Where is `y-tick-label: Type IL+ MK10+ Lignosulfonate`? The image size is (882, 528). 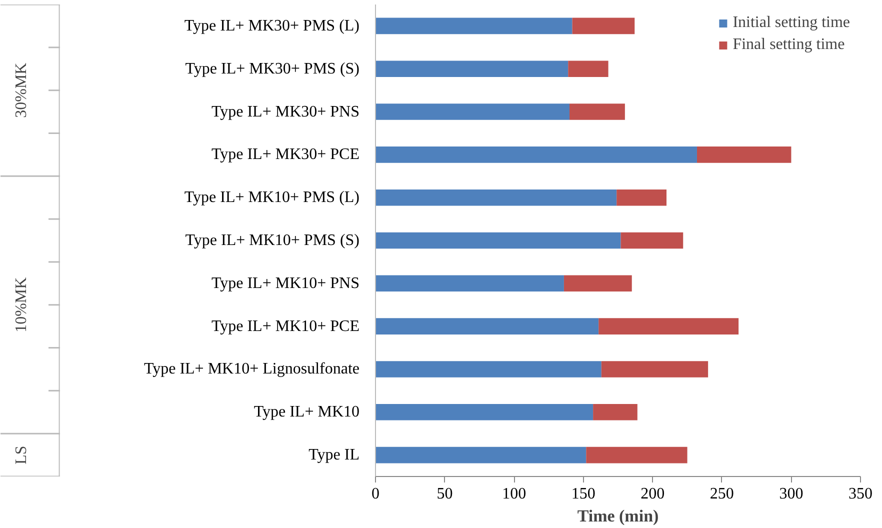 y-tick-label: Type IL+ MK10+ Lignosulfonate is located at coordinates (252, 369).